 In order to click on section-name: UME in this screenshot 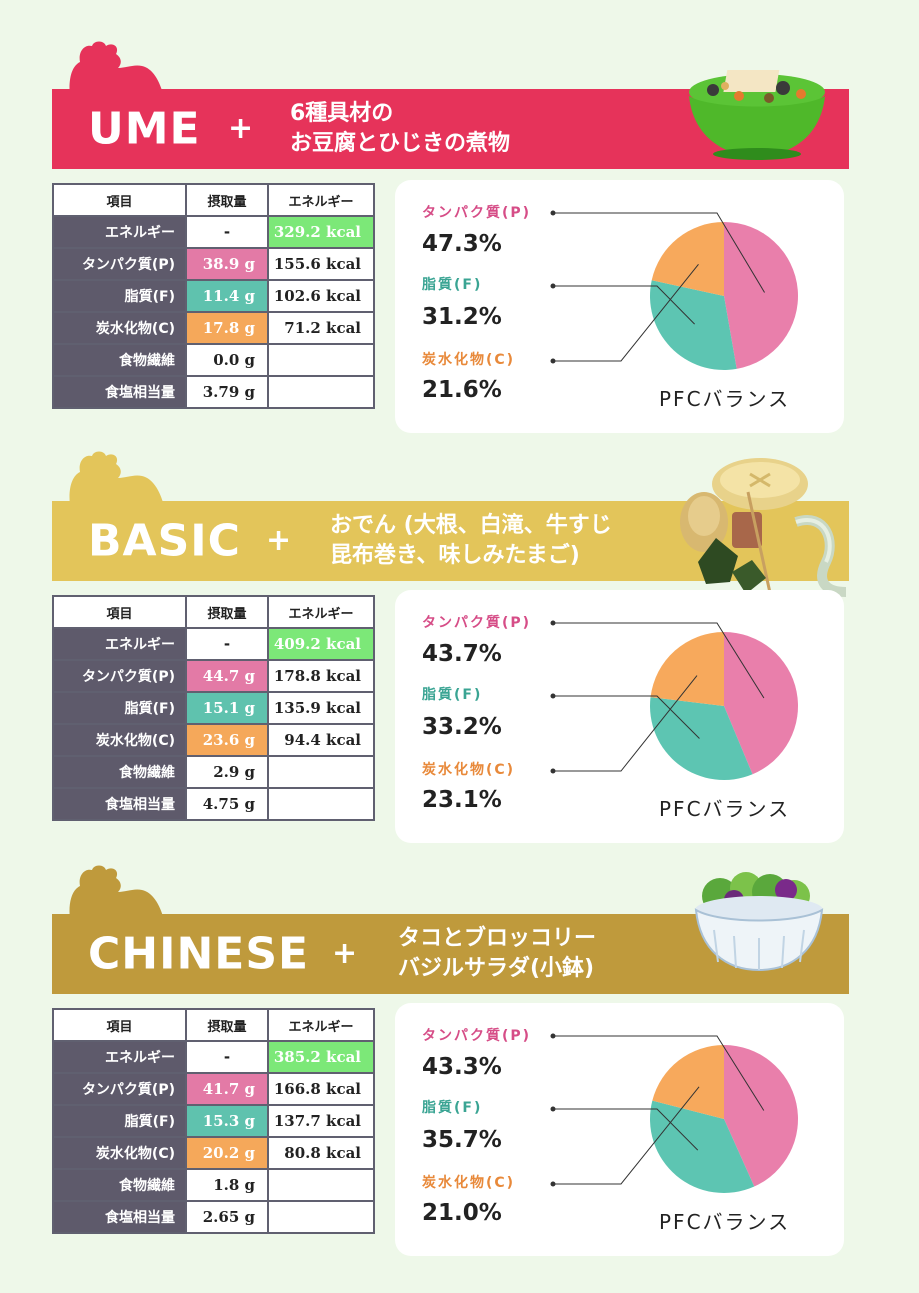, I will do `click(144, 129)`.